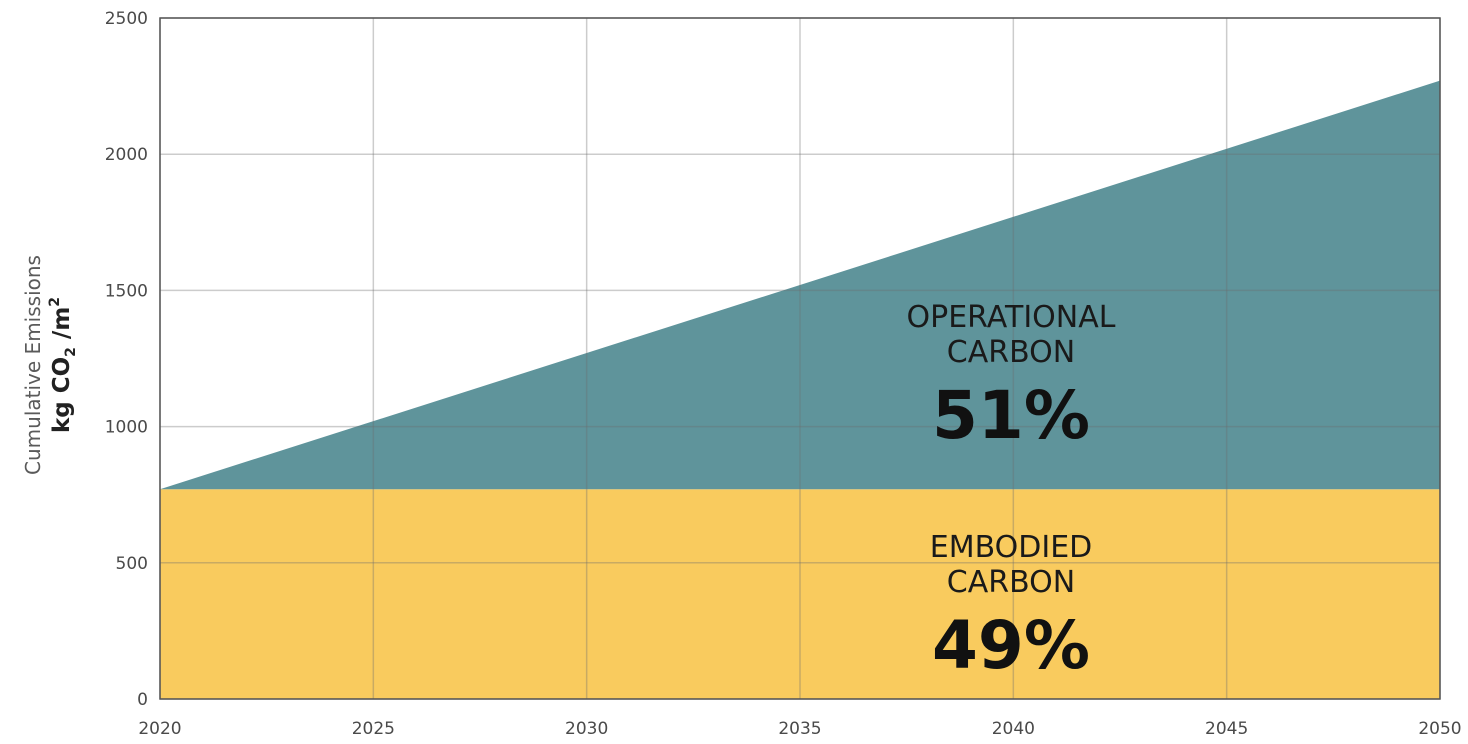 The image size is (1468, 744). What do you see at coordinates (62, 327) in the screenshot?
I see `unit-middle: /m` at bounding box center [62, 327].